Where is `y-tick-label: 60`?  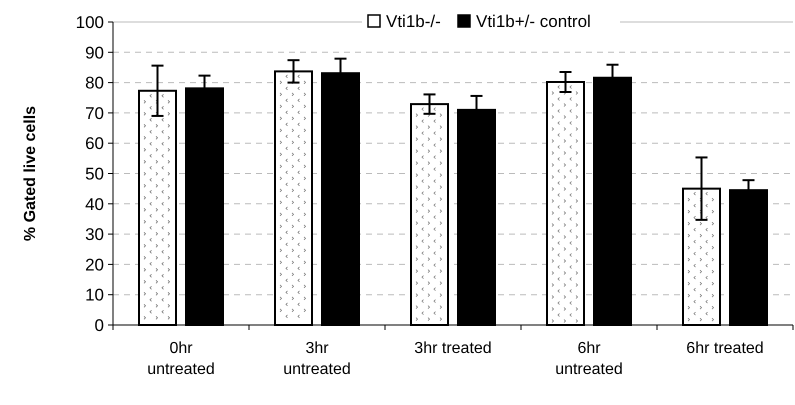 y-tick-label: 60 is located at coordinates (94, 144).